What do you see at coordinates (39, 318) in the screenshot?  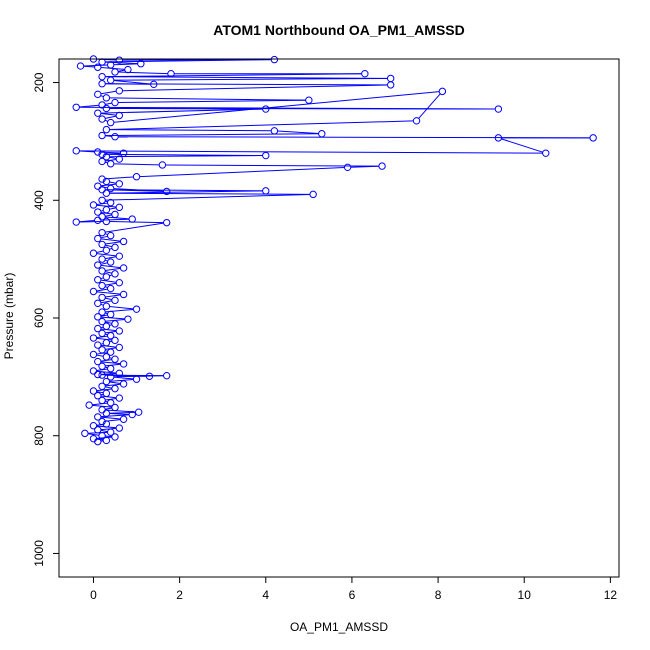 I see `y-tick-label: 600` at bounding box center [39, 318].